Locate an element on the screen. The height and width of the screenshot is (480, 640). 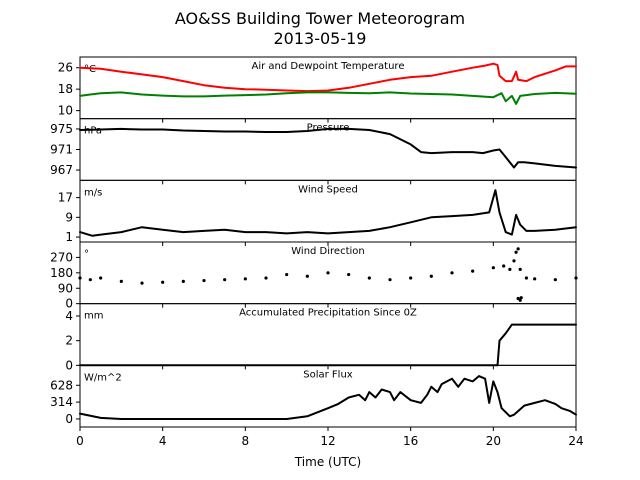
x-tick-label: 4 is located at coordinates (163, 441).